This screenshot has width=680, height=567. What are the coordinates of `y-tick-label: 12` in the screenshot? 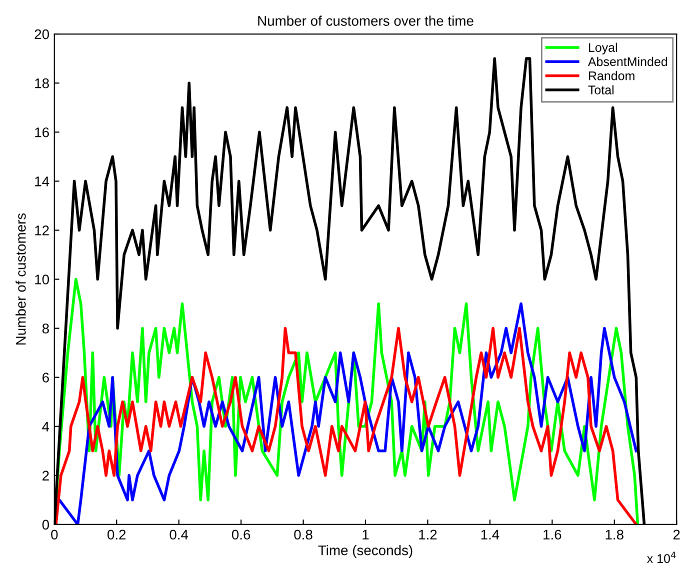 It's located at (42, 231).